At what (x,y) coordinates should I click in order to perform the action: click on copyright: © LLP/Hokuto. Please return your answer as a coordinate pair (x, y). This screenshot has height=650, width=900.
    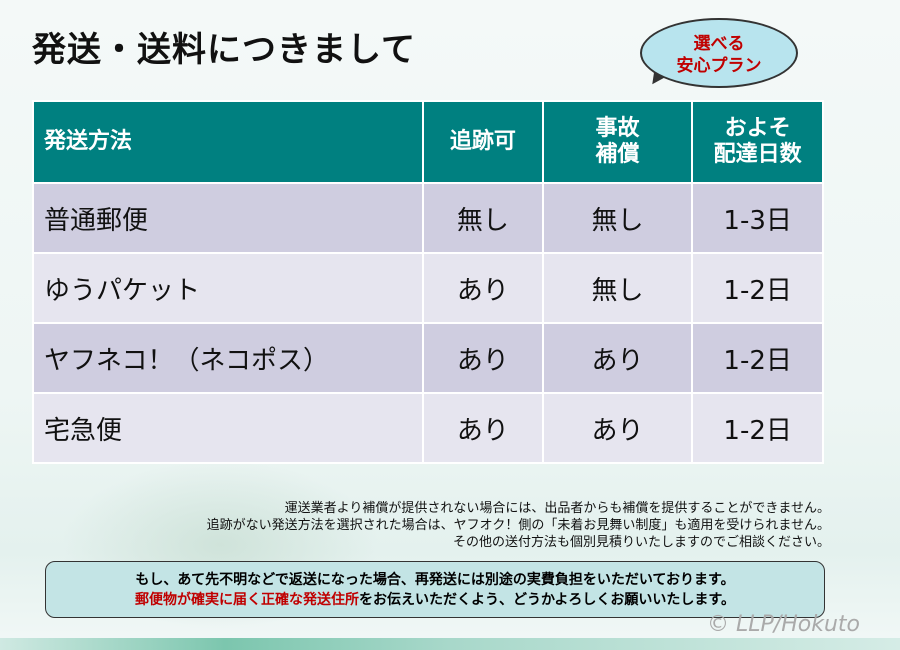
    Looking at the image, I should click on (783, 624).